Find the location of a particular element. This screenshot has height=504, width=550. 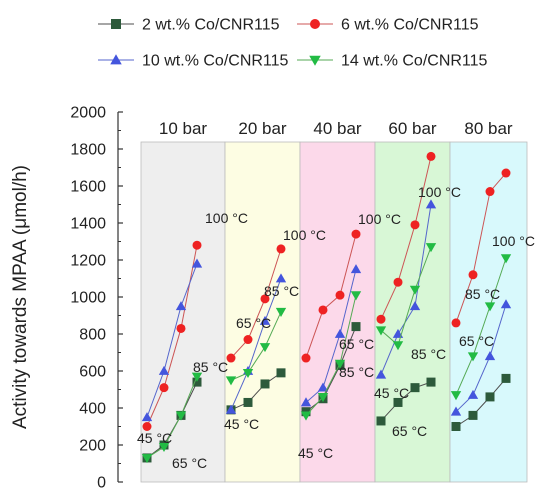

region-label-20-bar: 20 bar is located at coordinates (262, 128).